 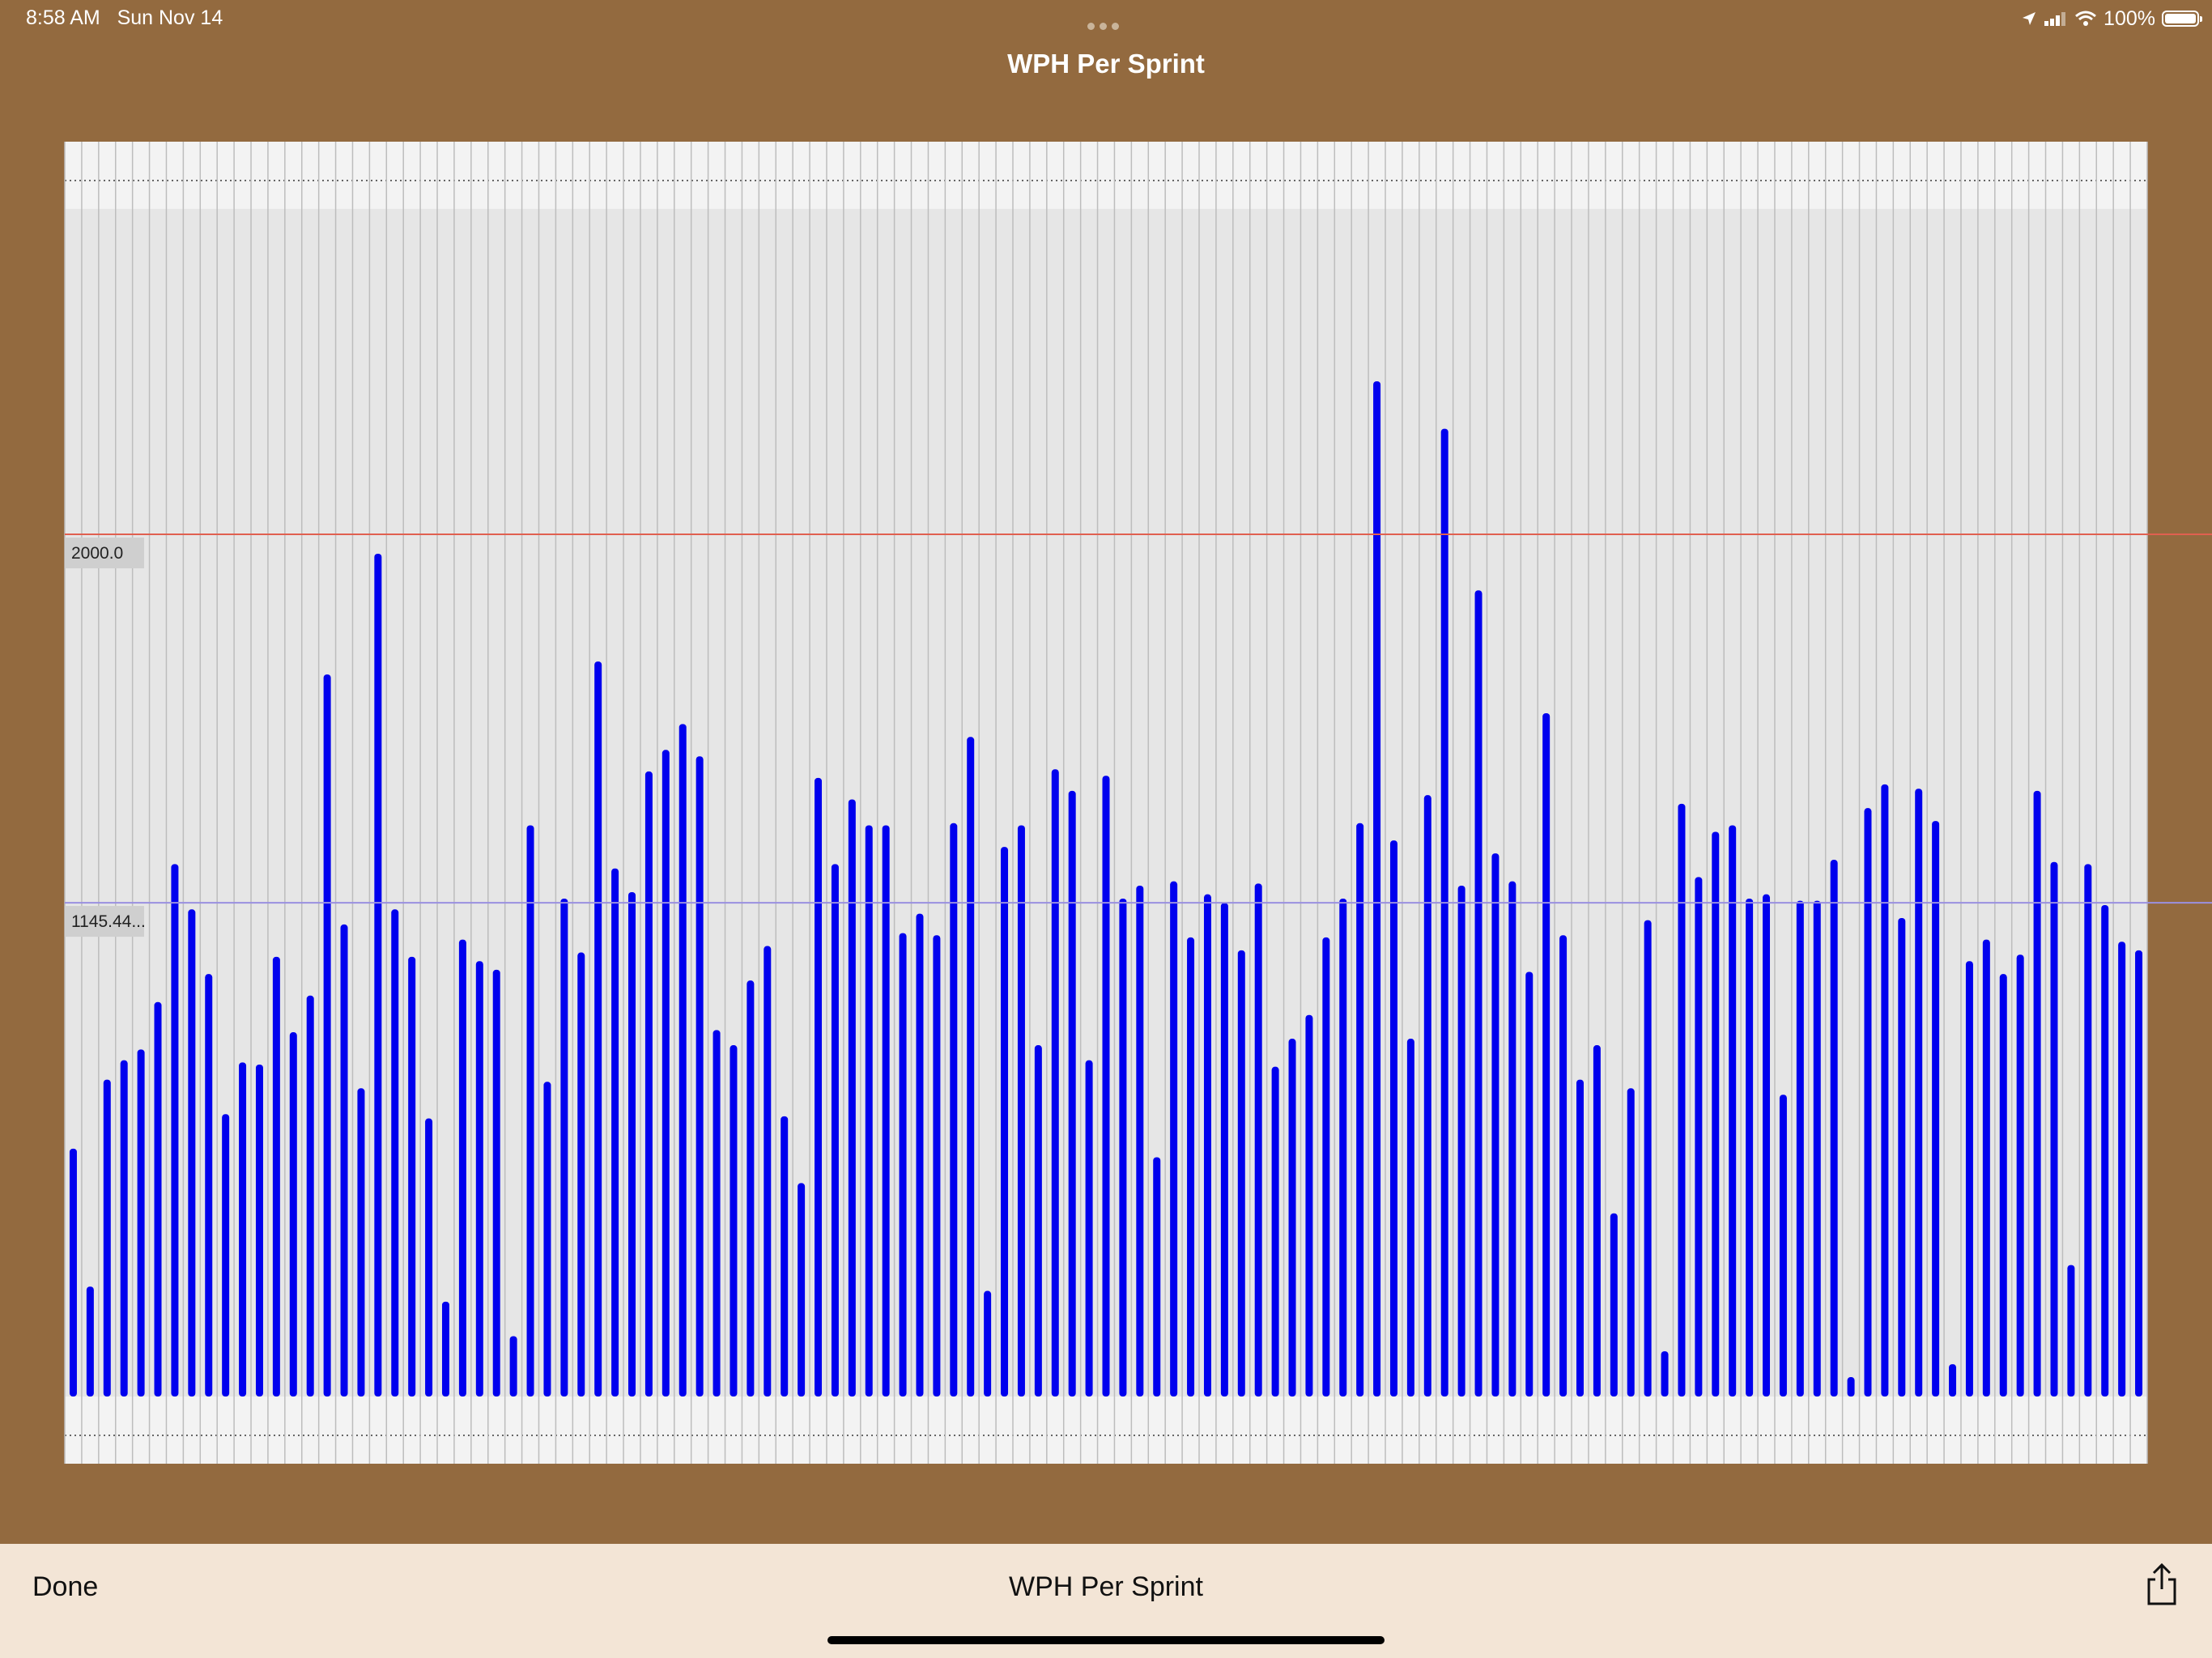 I want to click on multitasking-dots-icon, so click(x=1106, y=21).